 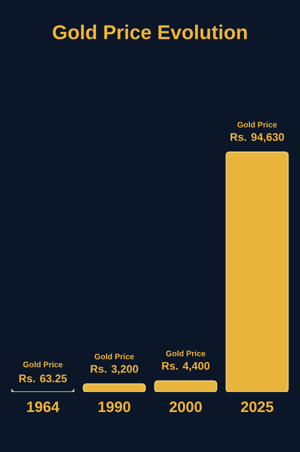 I want to click on data-label: Rs. 94,630, so click(x=257, y=137).